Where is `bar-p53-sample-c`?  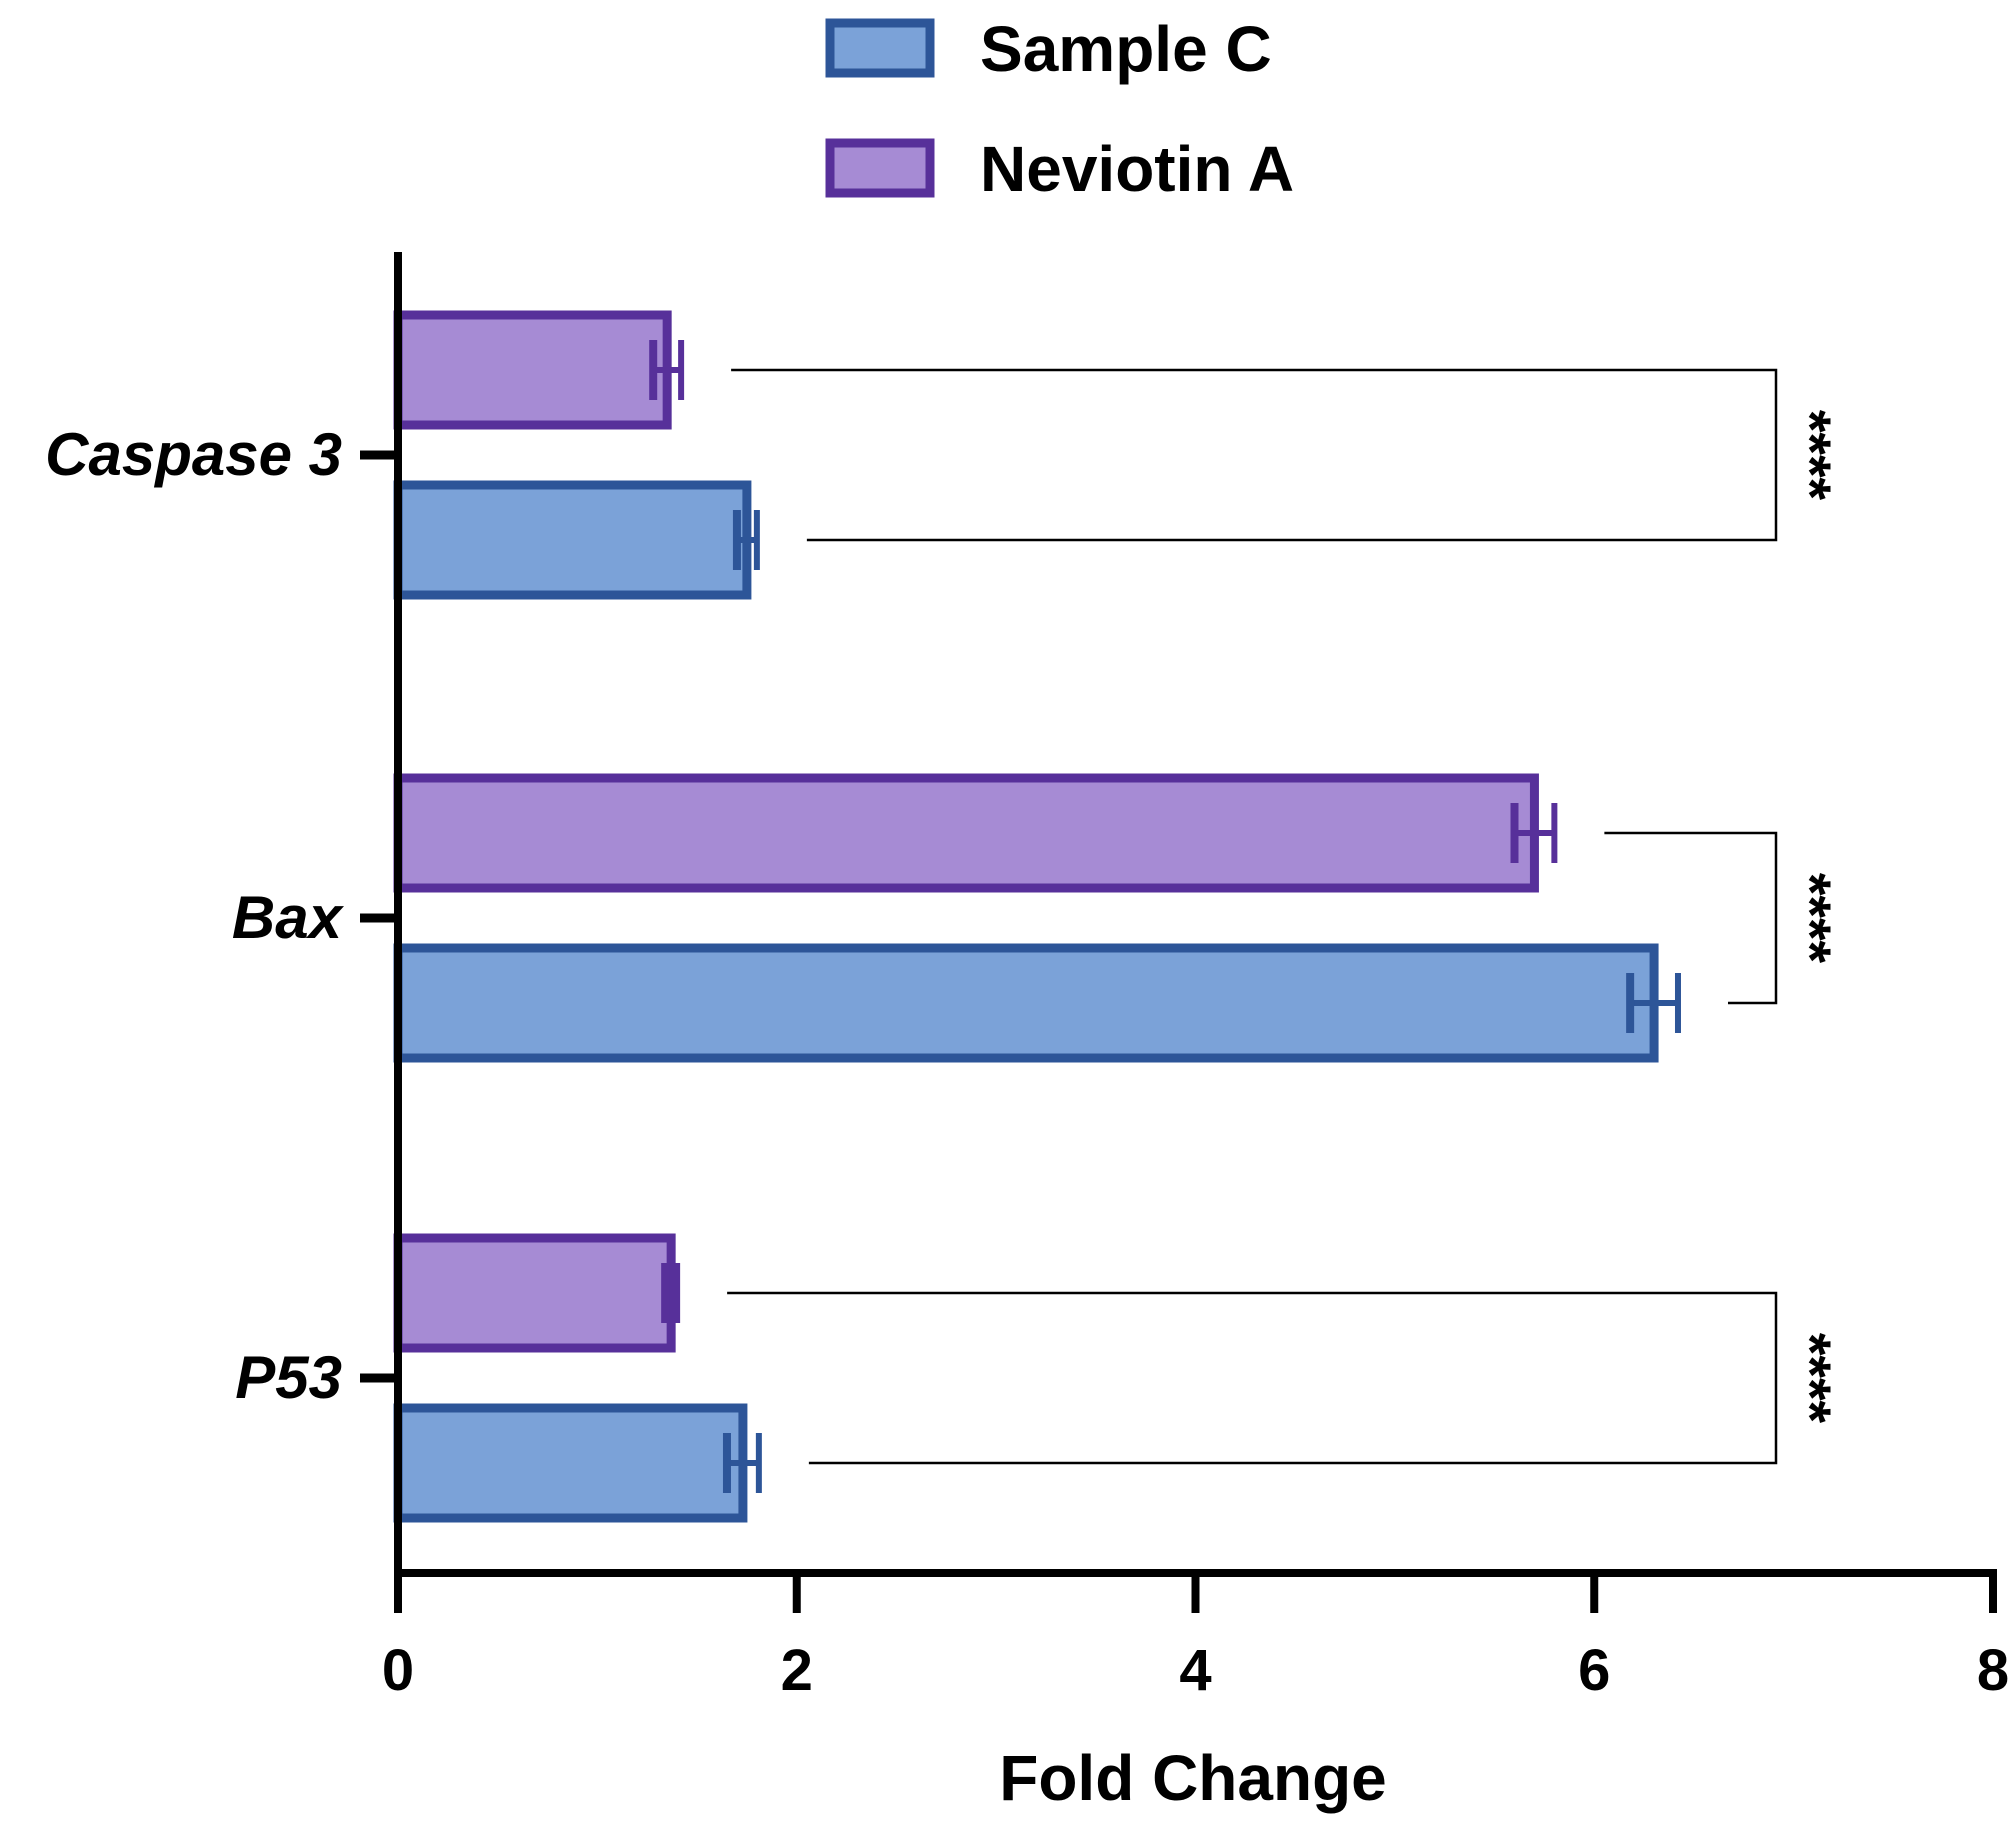 bar-p53-sample-c is located at coordinates (570, 1463).